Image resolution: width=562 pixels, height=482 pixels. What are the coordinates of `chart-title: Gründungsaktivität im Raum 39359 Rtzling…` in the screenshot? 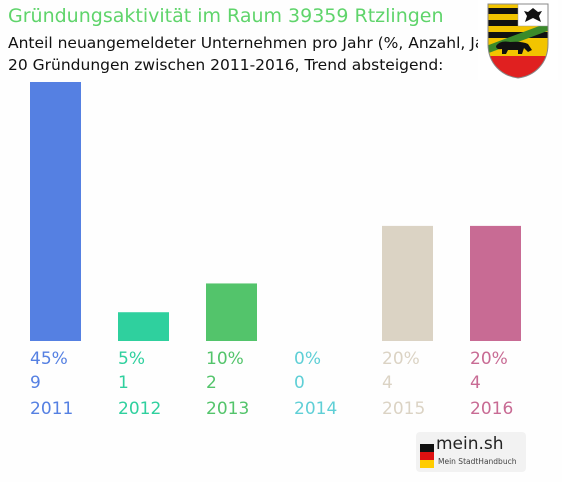 It's located at (226, 16).